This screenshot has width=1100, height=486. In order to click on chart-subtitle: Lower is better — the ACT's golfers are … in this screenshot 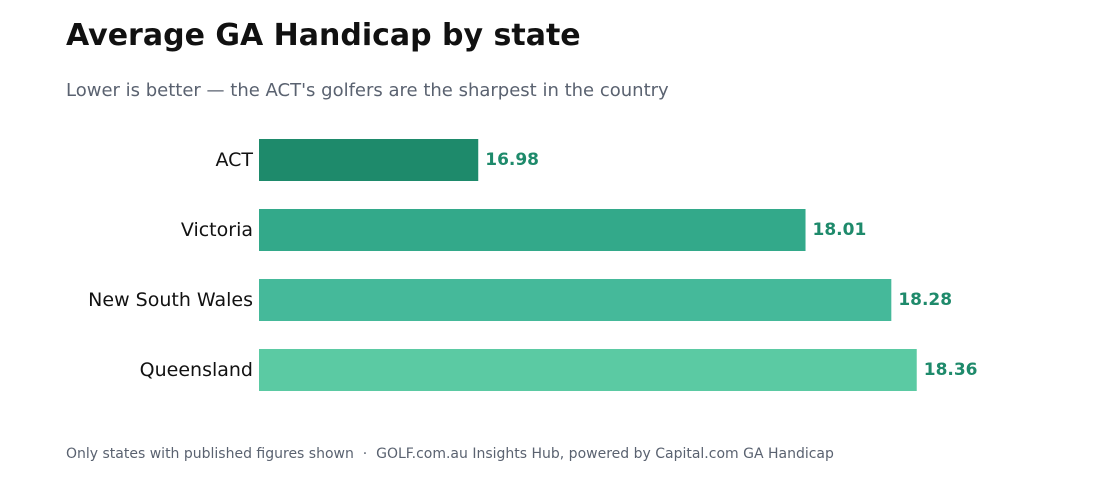, I will do `click(367, 90)`.